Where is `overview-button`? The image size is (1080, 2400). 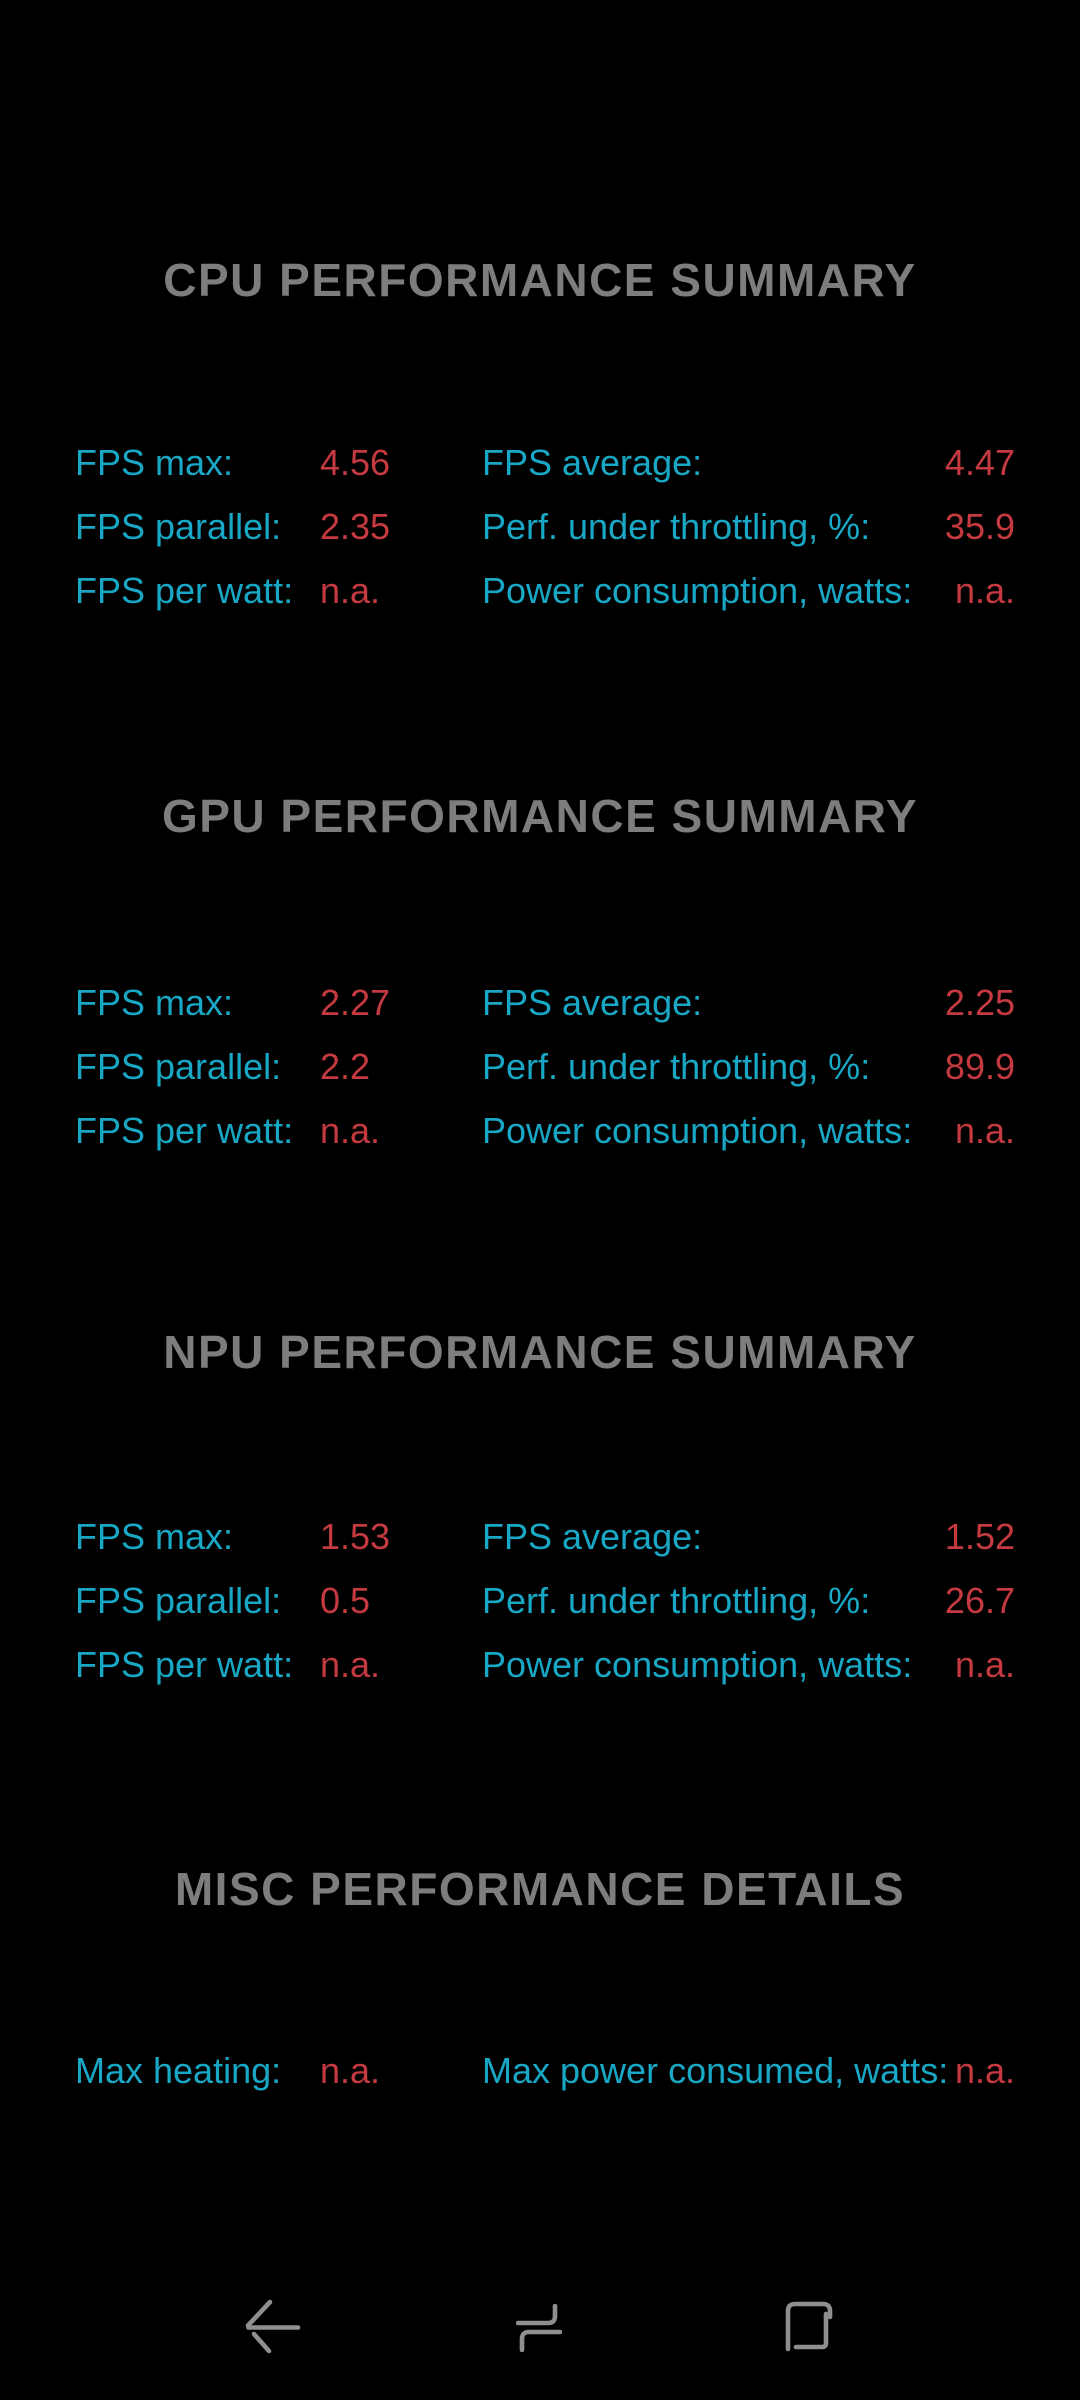 overview-button is located at coordinates (810, 2327).